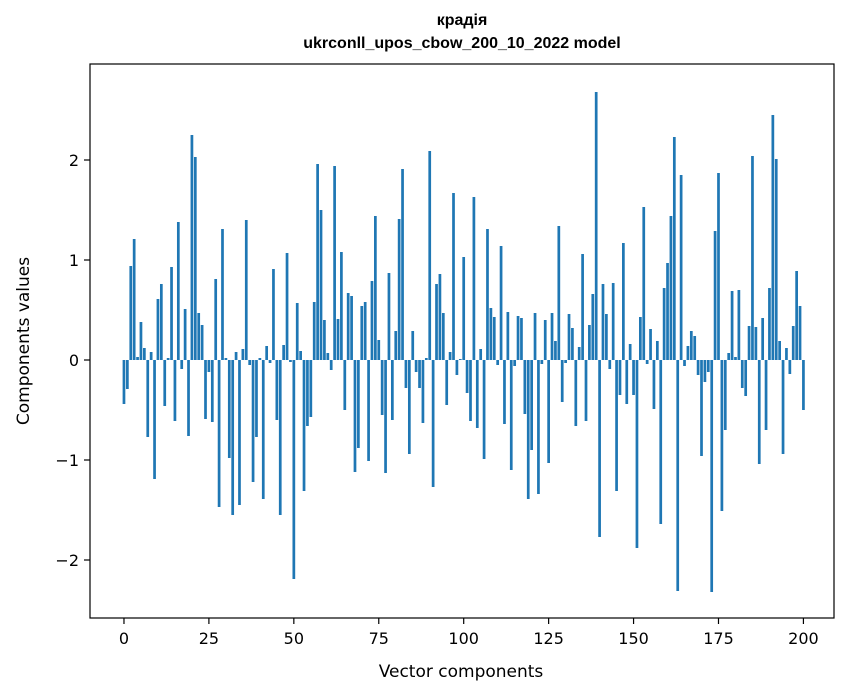 Image resolution: width=847 pixels, height=696 pixels. I want to click on y-axis-ticks: −2 −1 0 1 2, so click(72, 360).